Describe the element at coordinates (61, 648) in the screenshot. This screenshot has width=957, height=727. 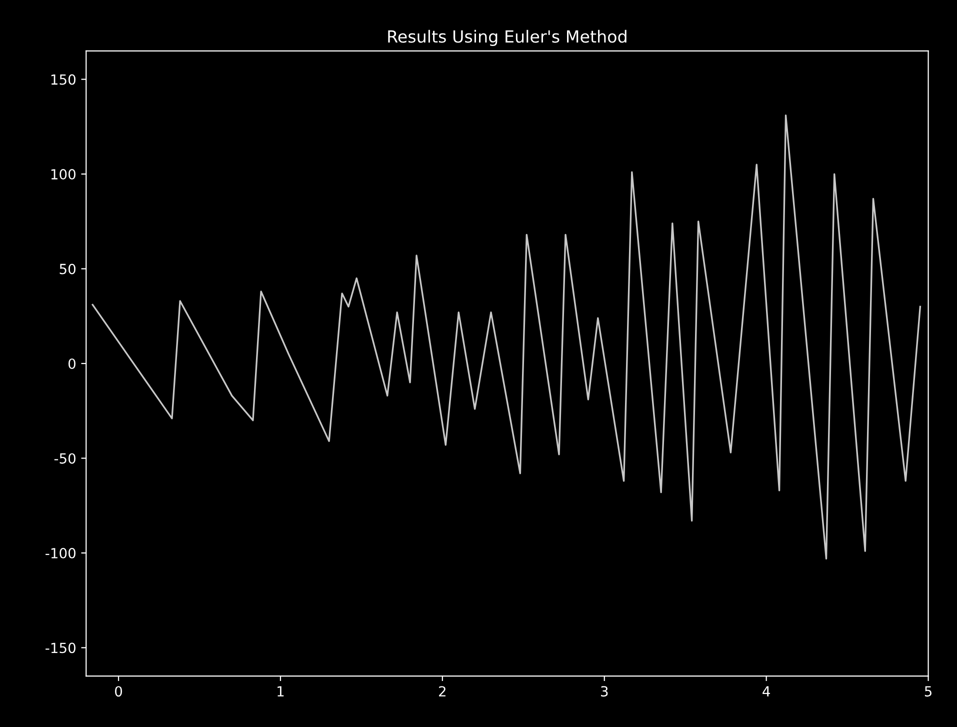
I see `y-tick-label: -150` at that location.